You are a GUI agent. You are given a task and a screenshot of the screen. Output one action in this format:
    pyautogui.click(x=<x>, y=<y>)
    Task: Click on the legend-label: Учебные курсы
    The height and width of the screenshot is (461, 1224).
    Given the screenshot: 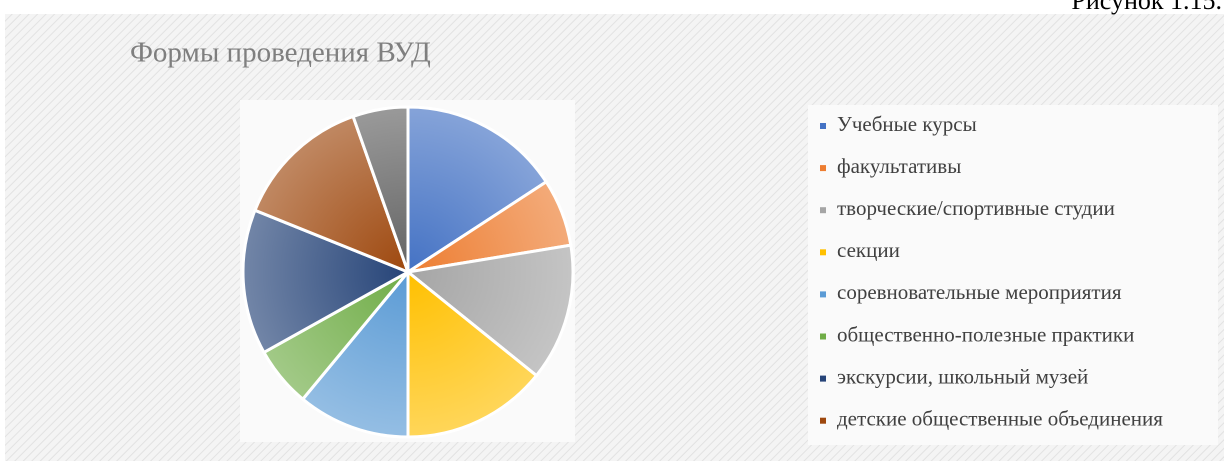 What is the action you would take?
    pyautogui.click(x=907, y=124)
    